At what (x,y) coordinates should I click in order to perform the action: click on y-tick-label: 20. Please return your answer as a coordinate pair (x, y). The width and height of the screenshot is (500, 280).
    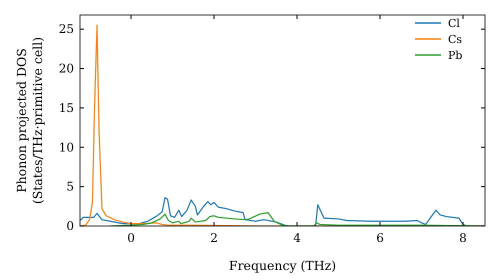
    Looking at the image, I should click on (66, 69).